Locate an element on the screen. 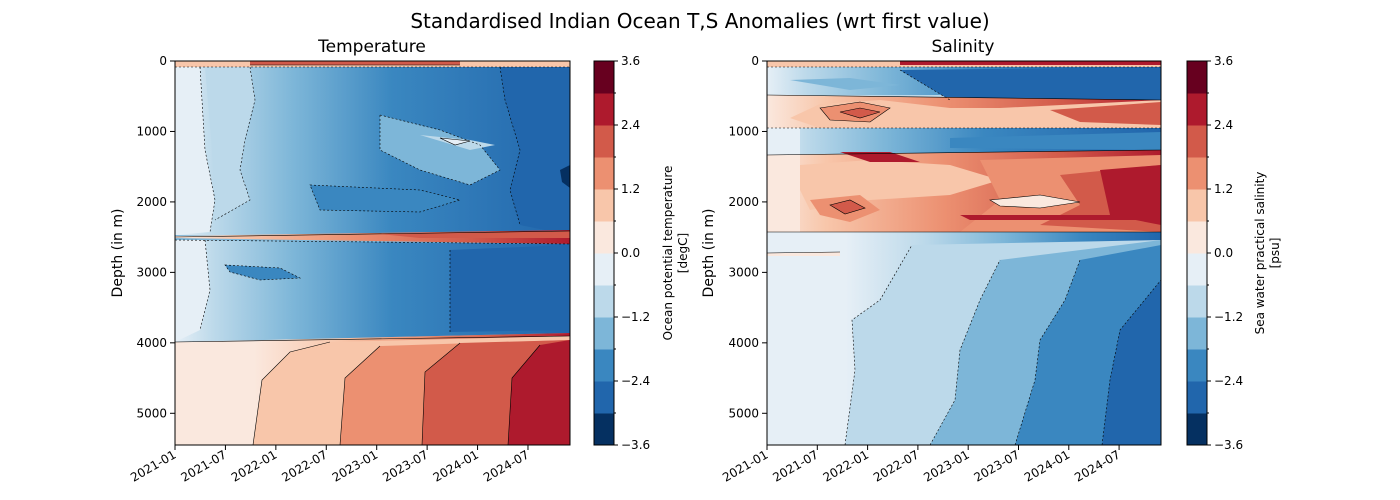  temperature-colorbar: 3.6 2.4 1.2 0.0 −1.2 −2.4 −3.6 is located at coordinates (621, 253).